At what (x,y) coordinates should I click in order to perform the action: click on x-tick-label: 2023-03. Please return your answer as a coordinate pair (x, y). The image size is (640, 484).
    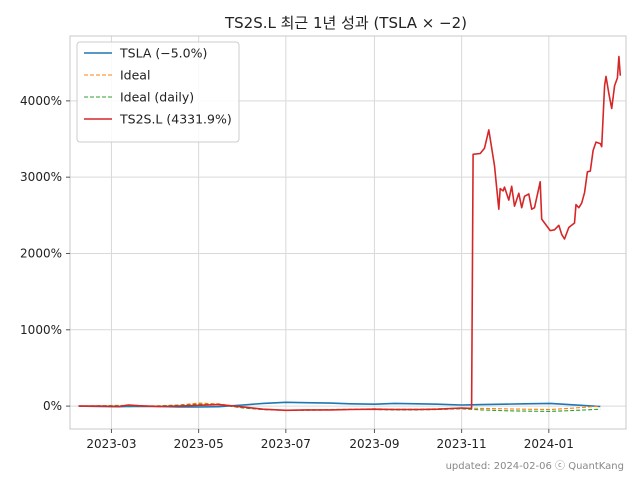
    Looking at the image, I should click on (111, 444).